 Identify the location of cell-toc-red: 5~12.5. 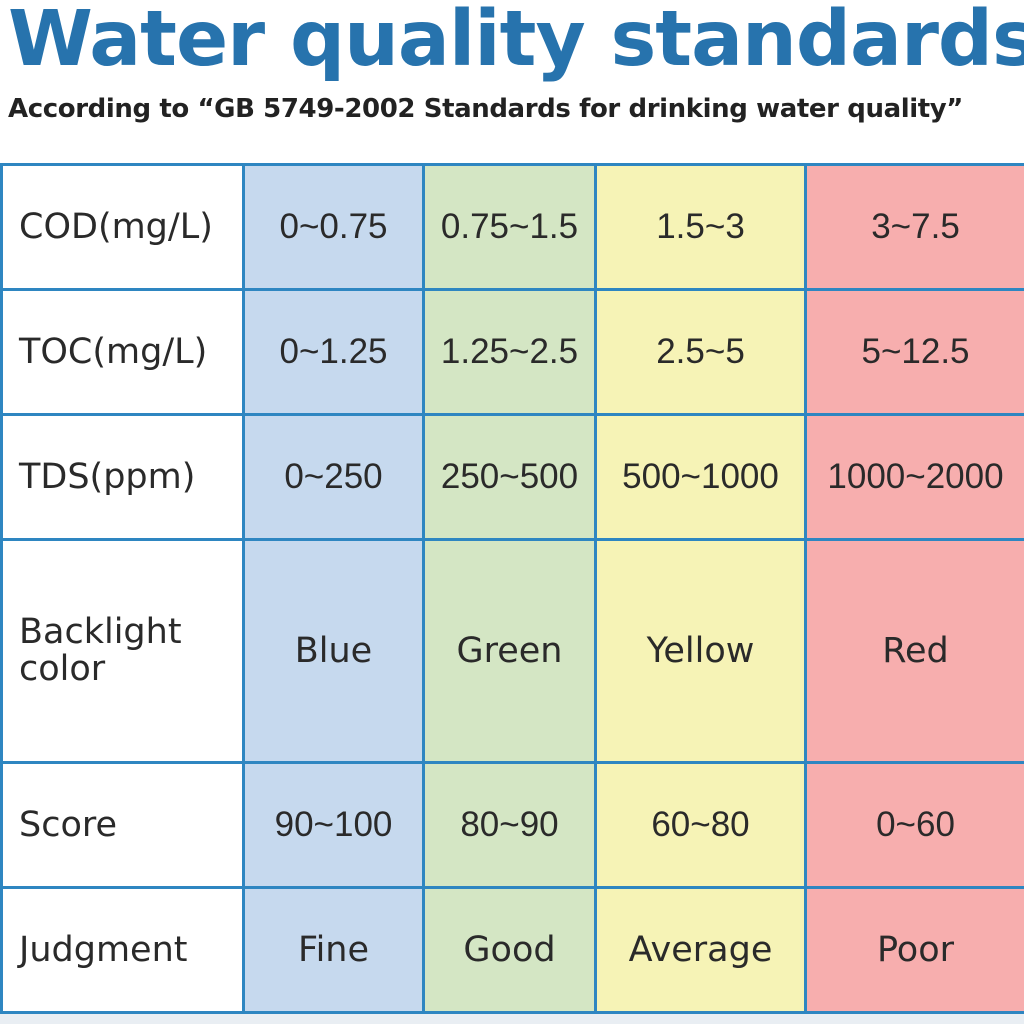
(914, 352).